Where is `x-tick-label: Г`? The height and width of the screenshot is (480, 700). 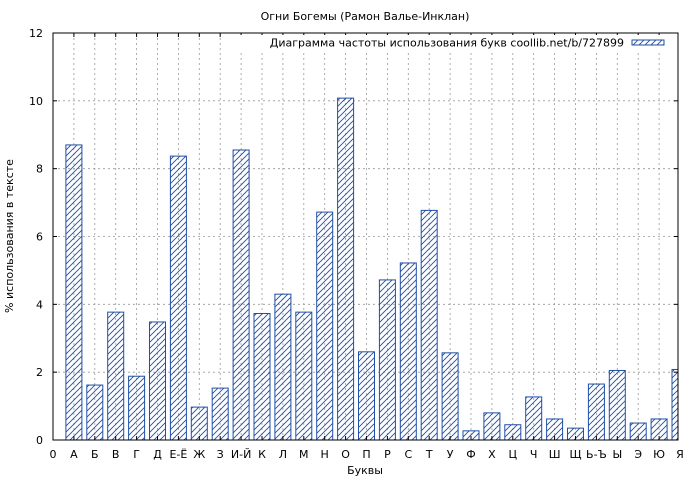 x-tick-label: Г is located at coordinates (136, 454).